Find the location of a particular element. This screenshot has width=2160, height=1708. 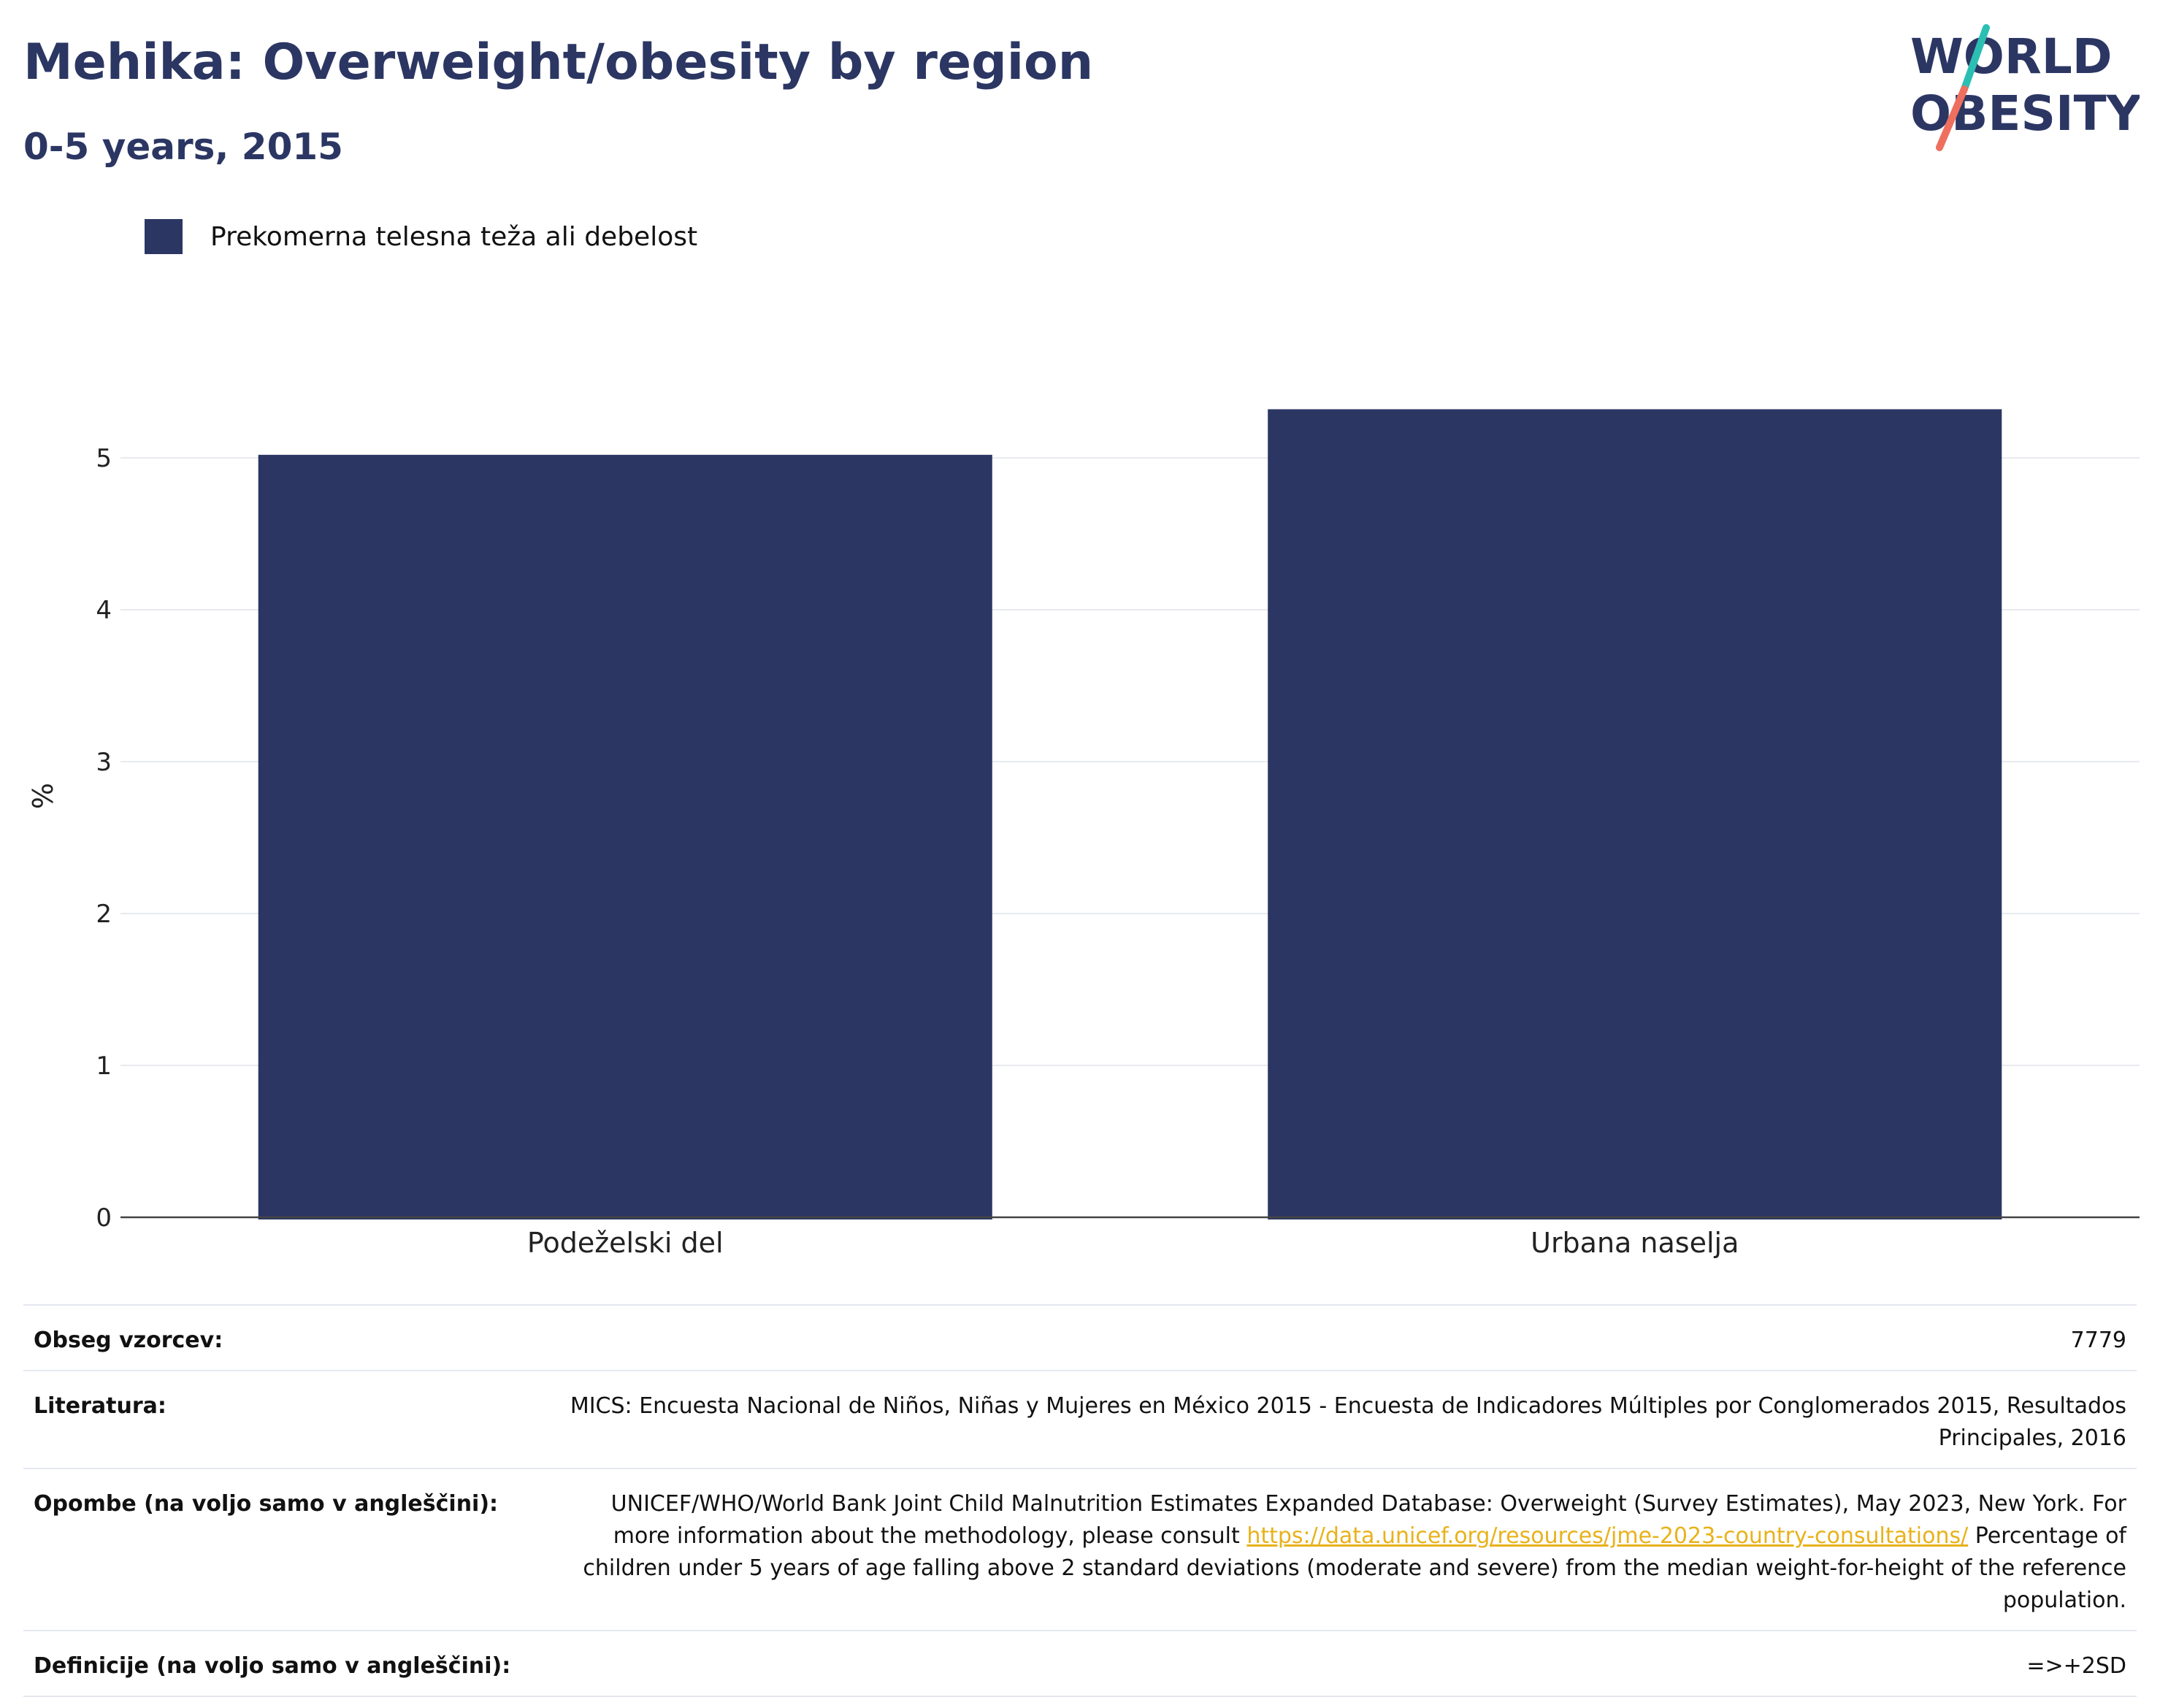

legend: Prekomerna telesna teža ali debelost is located at coordinates (421, 237).